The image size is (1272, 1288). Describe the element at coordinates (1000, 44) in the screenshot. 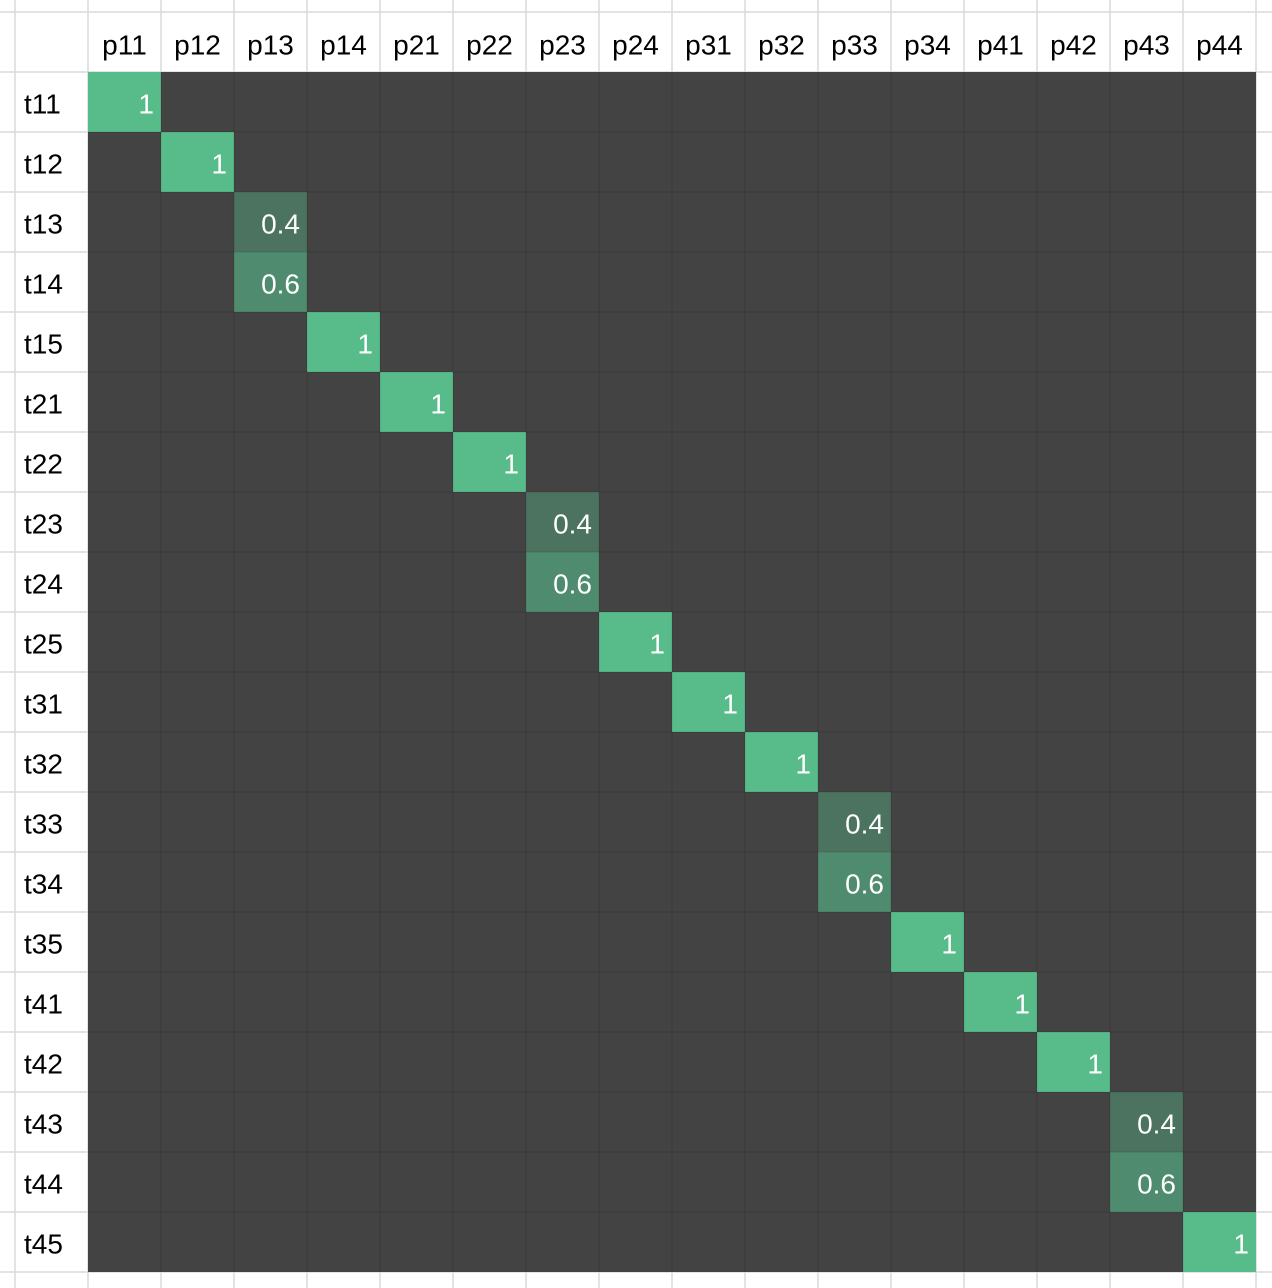

I see `column-header: p41` at that location.